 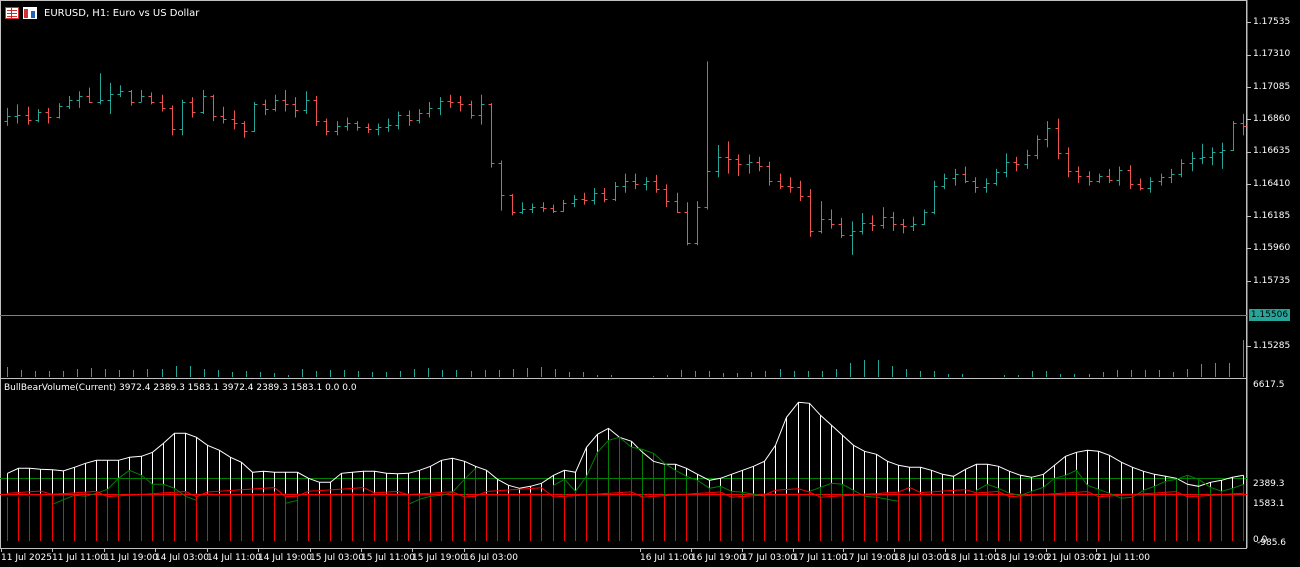 What do you see at coordinates (182, 558) in the screenshot?
I see `time-axis-label: 14 Jul 03:00` at bounding box center [182, 558].